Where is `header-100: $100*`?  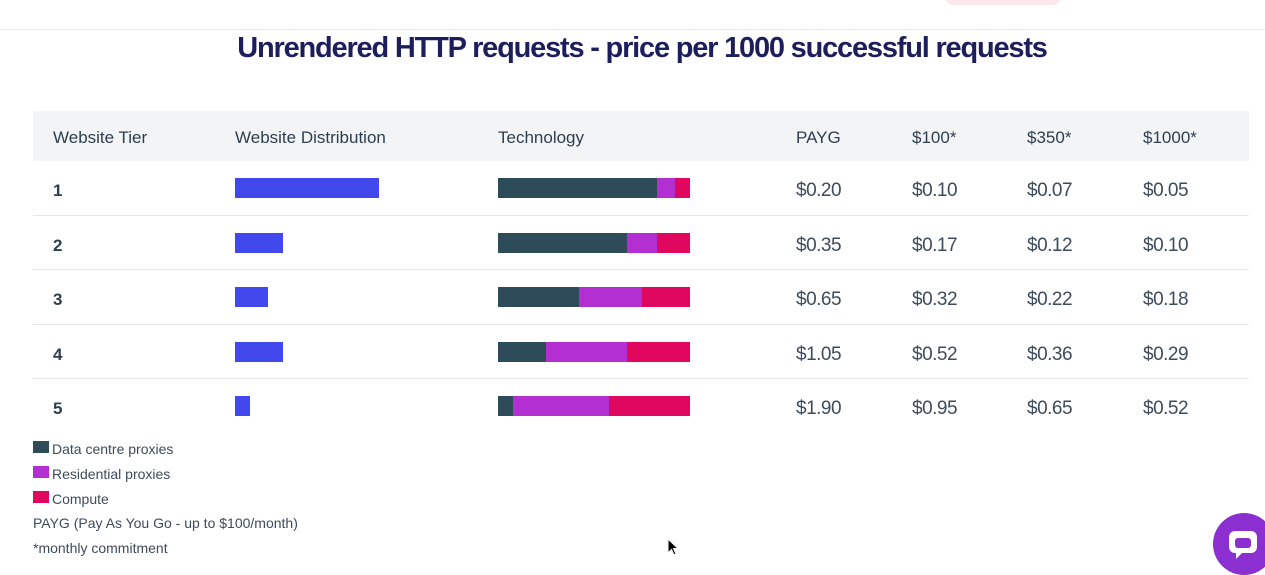 header-100: $100* is located at coordinates (934, 137).